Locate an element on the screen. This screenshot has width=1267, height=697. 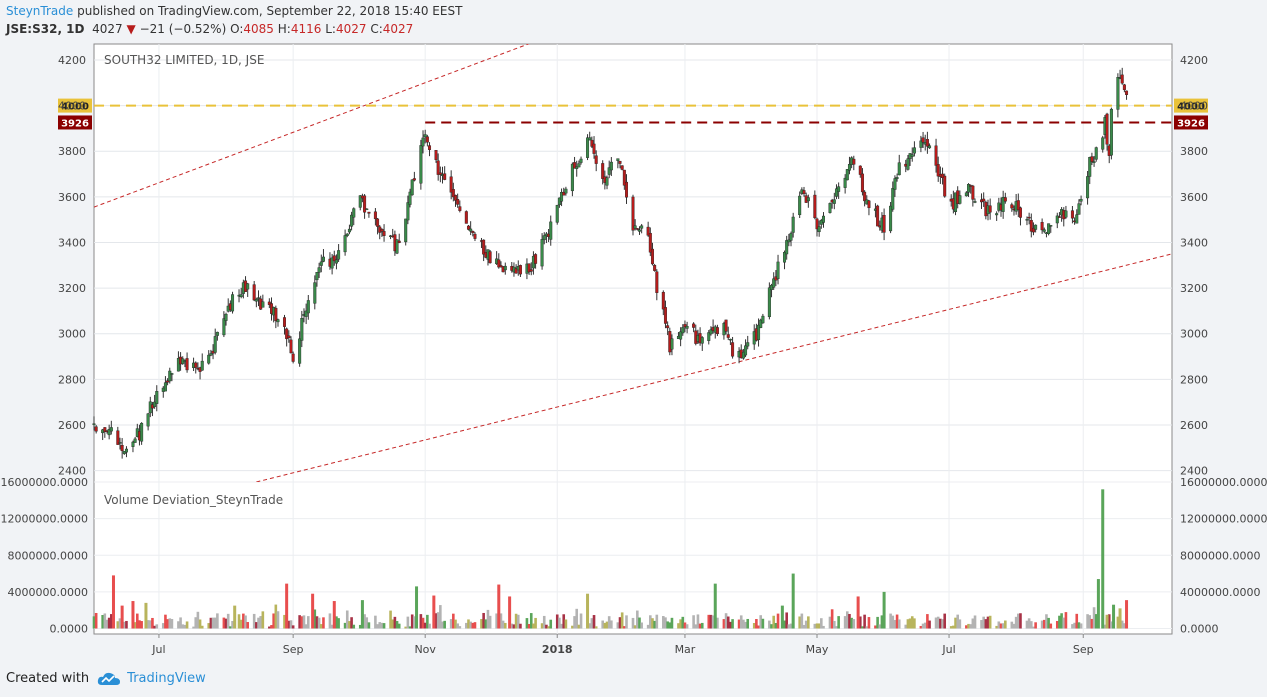
channel-trend-line is located at coordinates (399, 104).